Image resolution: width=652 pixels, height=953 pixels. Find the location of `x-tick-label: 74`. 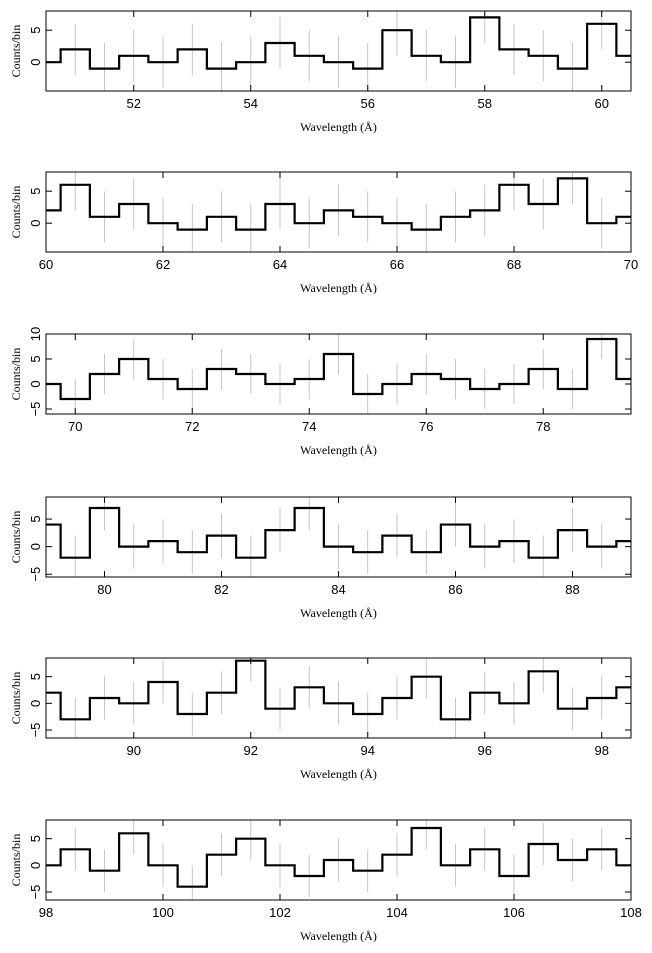

x-tick-label: 74 is located at coordinates (309, 426).